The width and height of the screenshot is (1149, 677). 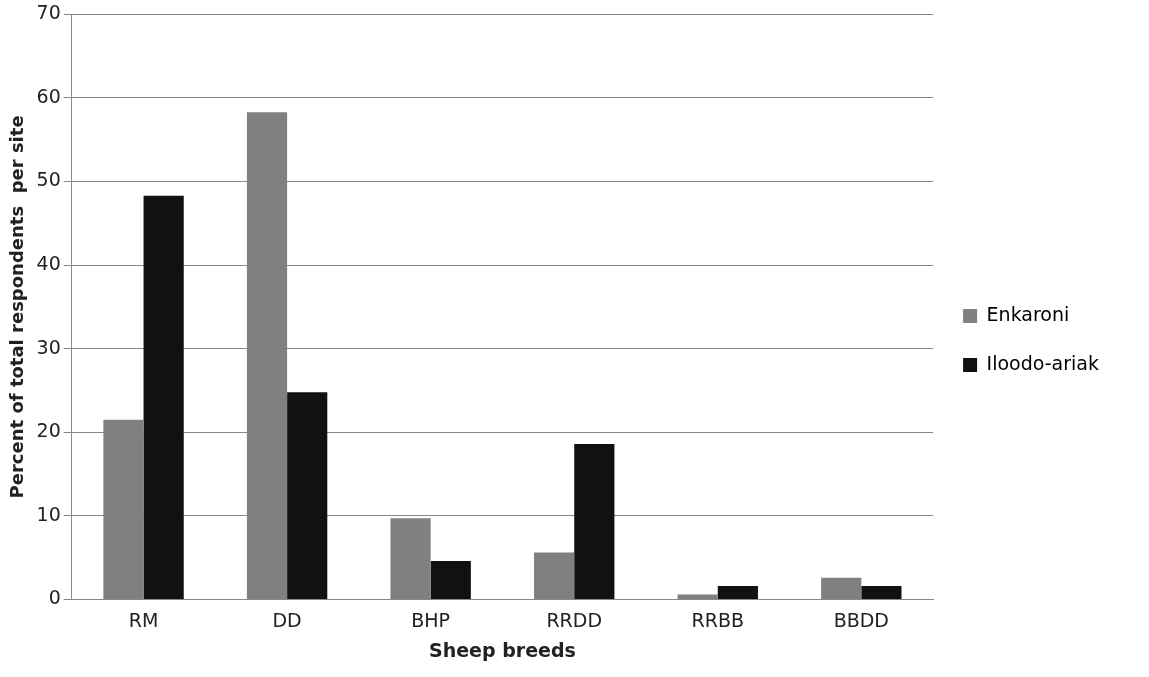 I want to click on y-tick-label: 40, so click(x=48, y=263).